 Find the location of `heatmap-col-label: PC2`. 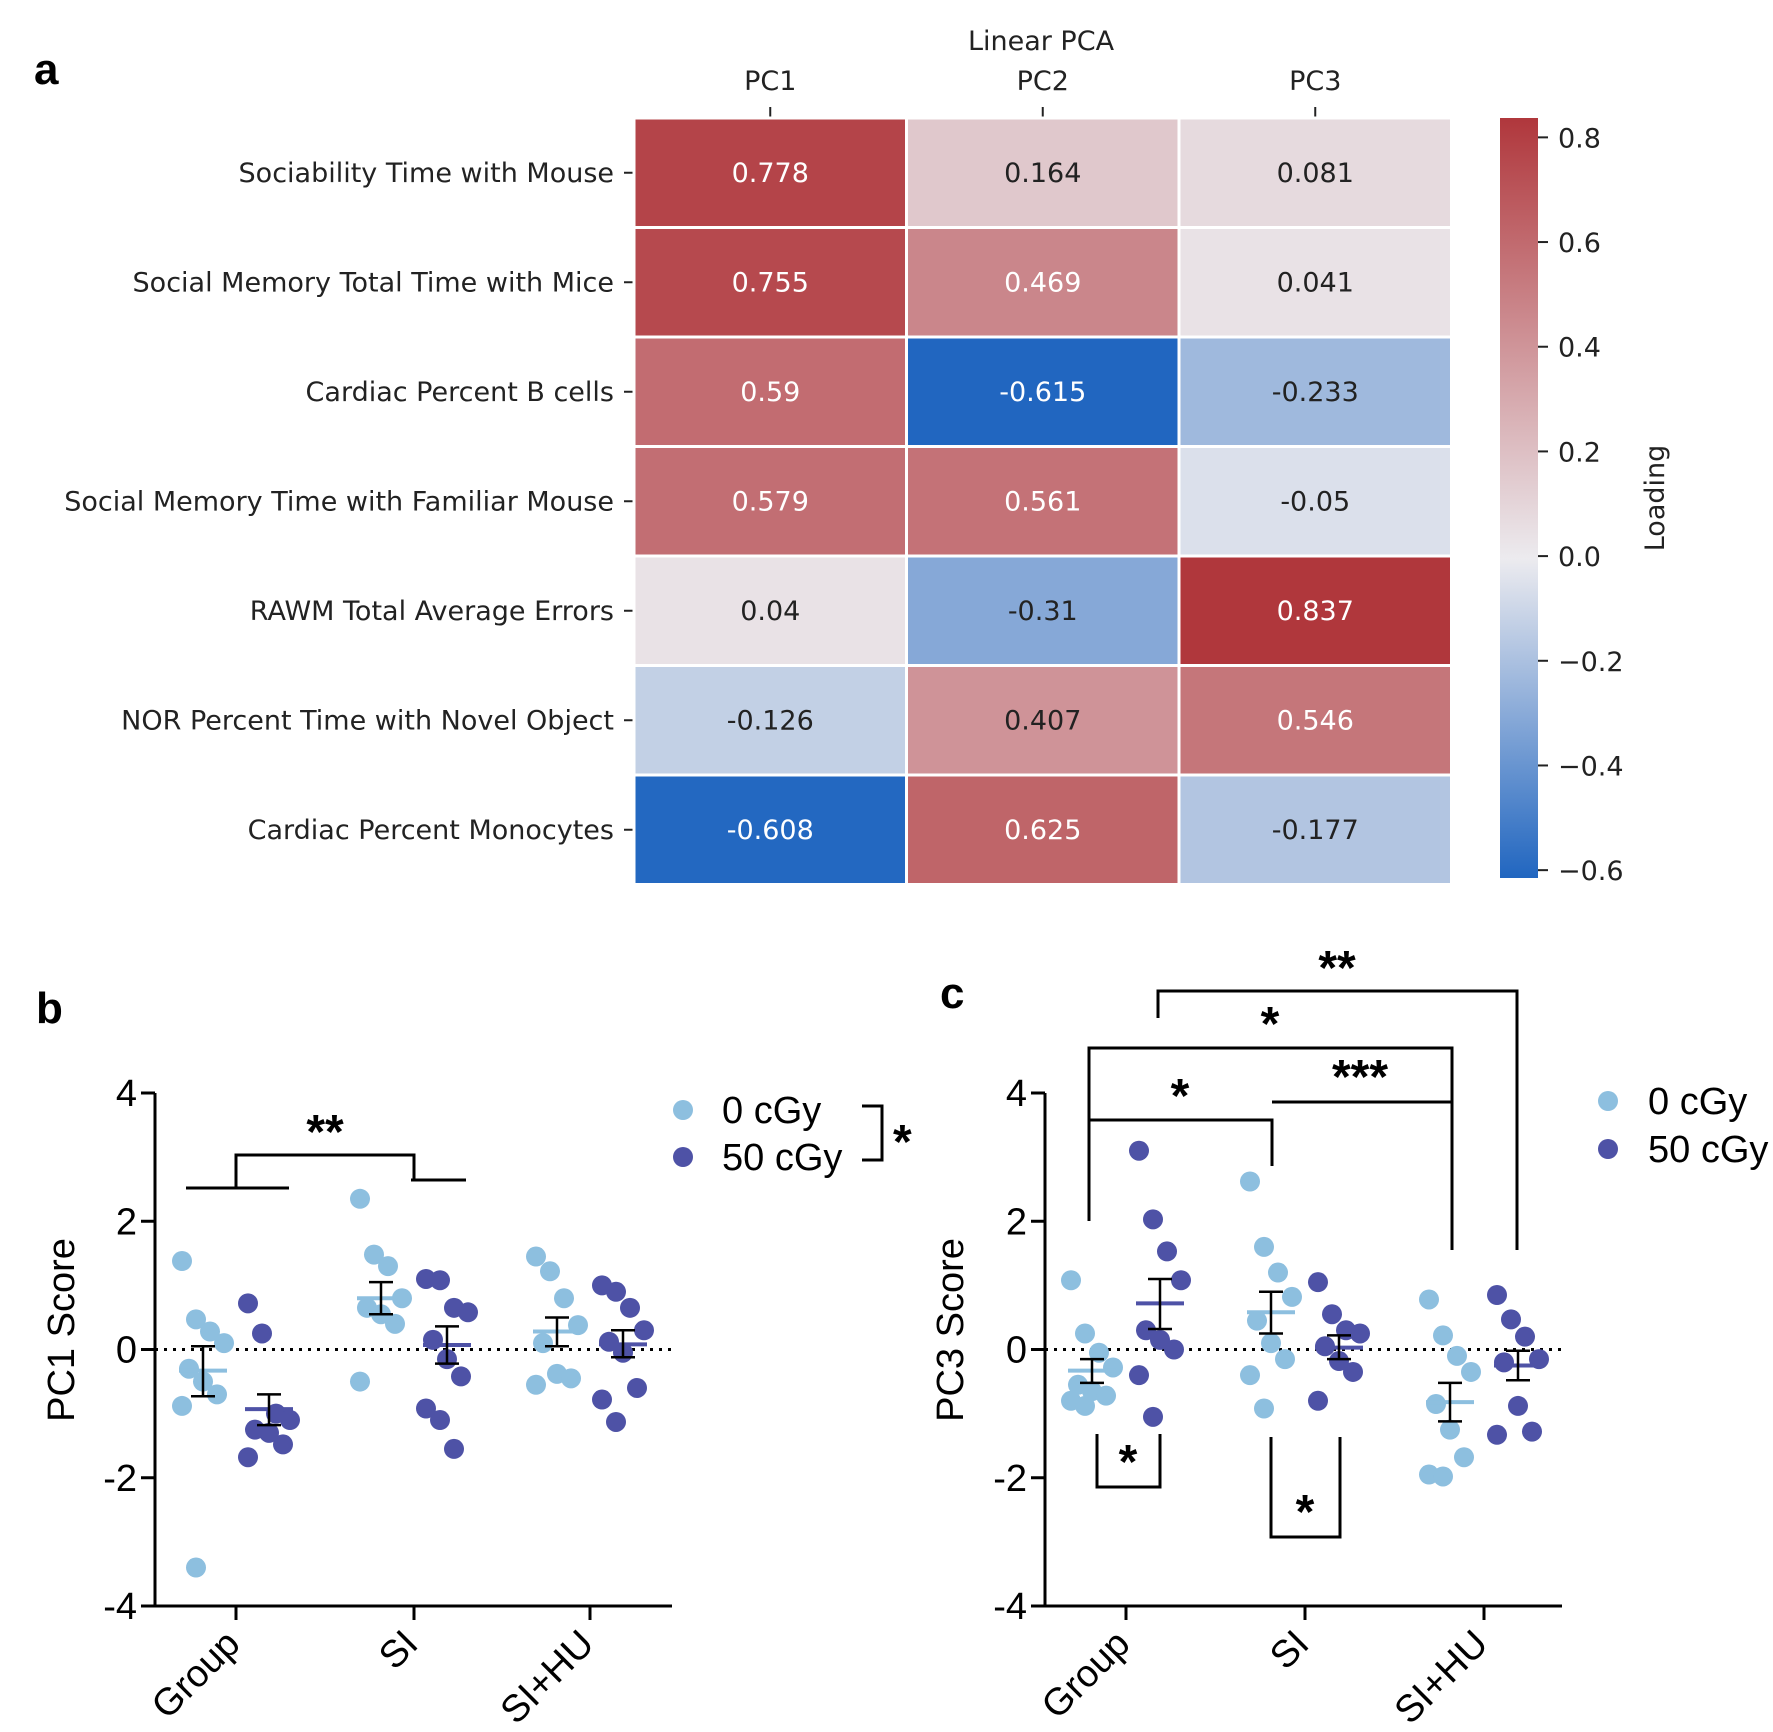

heatmap-col-label: PC2 is located at coordinates (1043, 81).